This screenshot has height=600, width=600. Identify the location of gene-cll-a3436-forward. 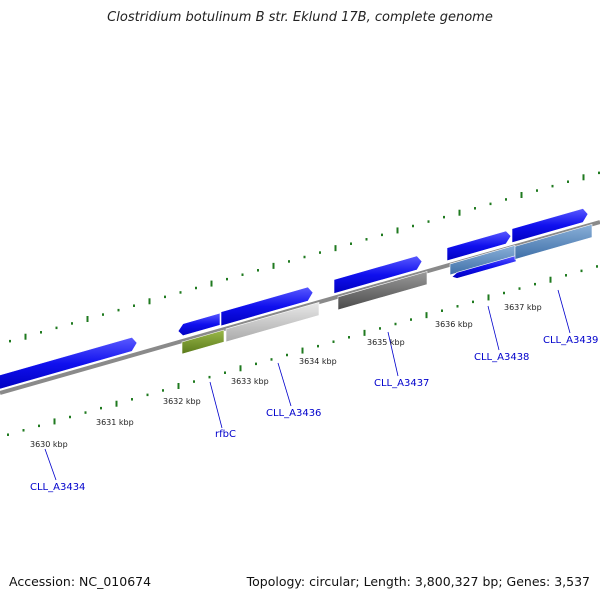
(267, 306).